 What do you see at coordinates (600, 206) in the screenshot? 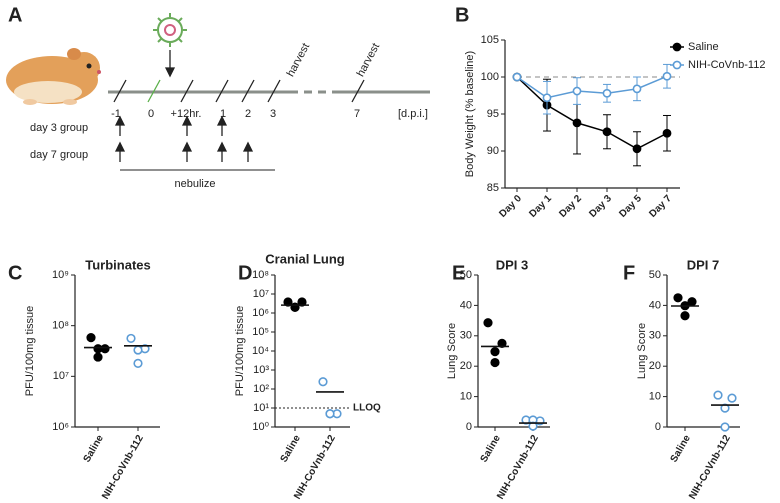
I see `x-tick-label: Day 3` at bounding box center [600, 206].